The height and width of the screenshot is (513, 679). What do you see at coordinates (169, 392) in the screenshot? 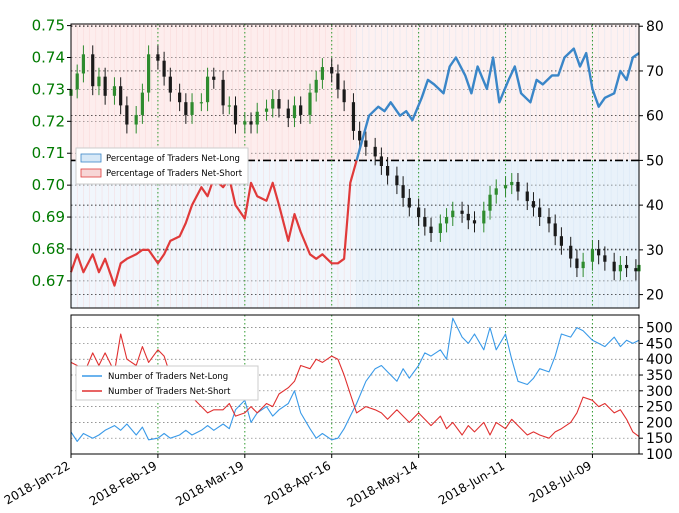
I see `legend-label-count-short: Number of Traders Net-Short` at bounding box center [169, 392].